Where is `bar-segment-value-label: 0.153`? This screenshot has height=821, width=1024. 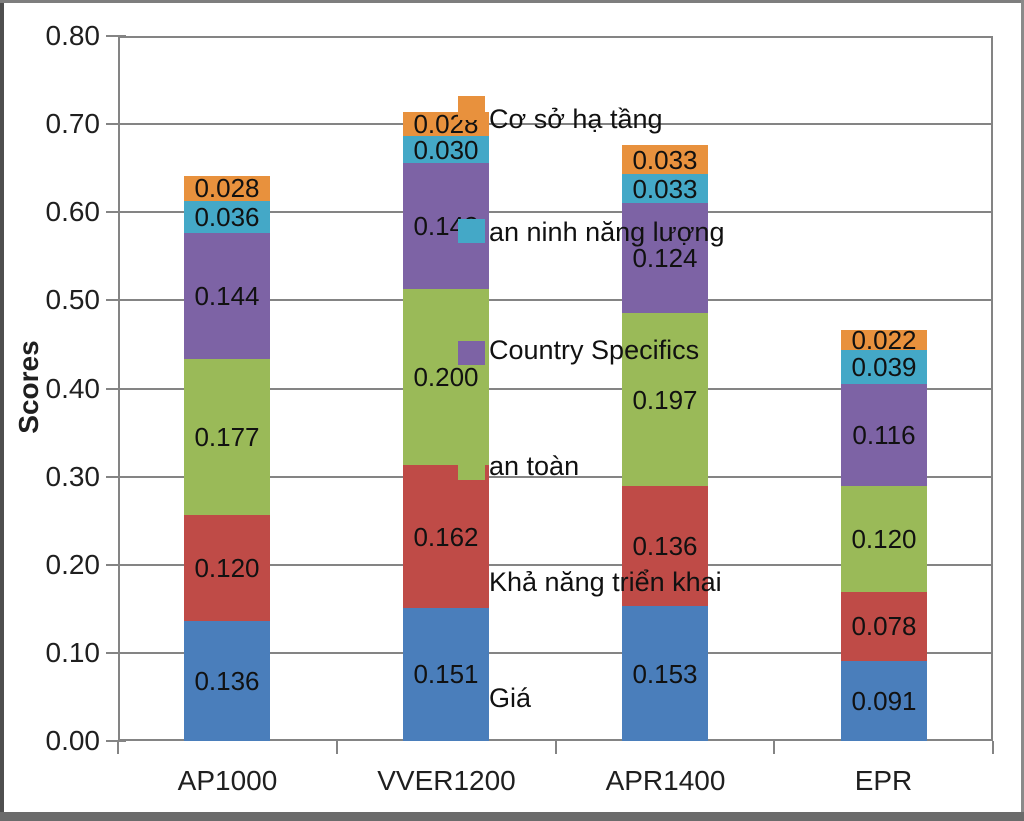 bar-segment-value-label: 0.153 is located at coordinates (665, 674).